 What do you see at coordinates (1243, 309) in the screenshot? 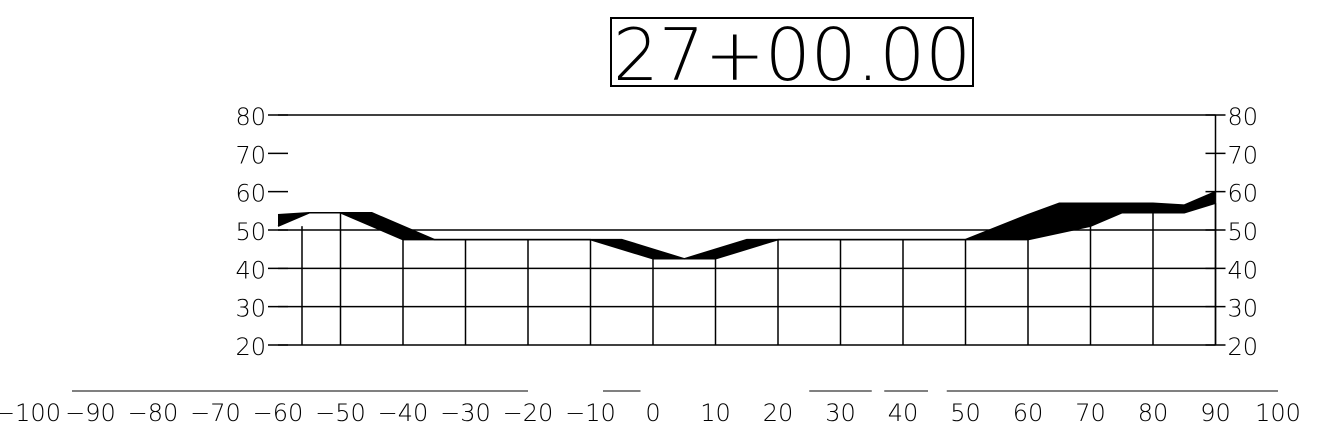
I see `y-tick-label-right: 30` at bounding box center [1243, 309].